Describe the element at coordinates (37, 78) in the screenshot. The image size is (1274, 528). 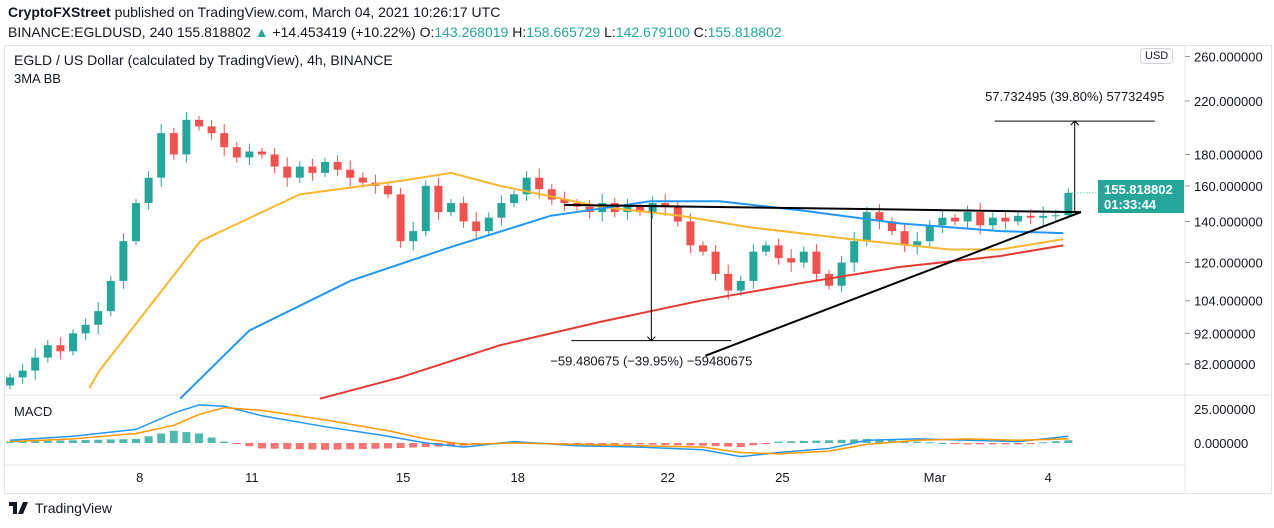
I see `indicator-label: 3MA BB` at that location.